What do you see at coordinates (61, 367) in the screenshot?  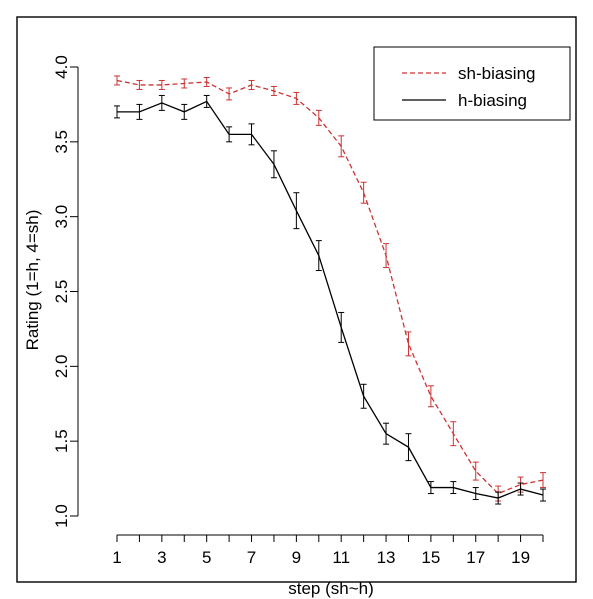 I see `y-tick-label: 2.0` at bounding box center [61, 367].